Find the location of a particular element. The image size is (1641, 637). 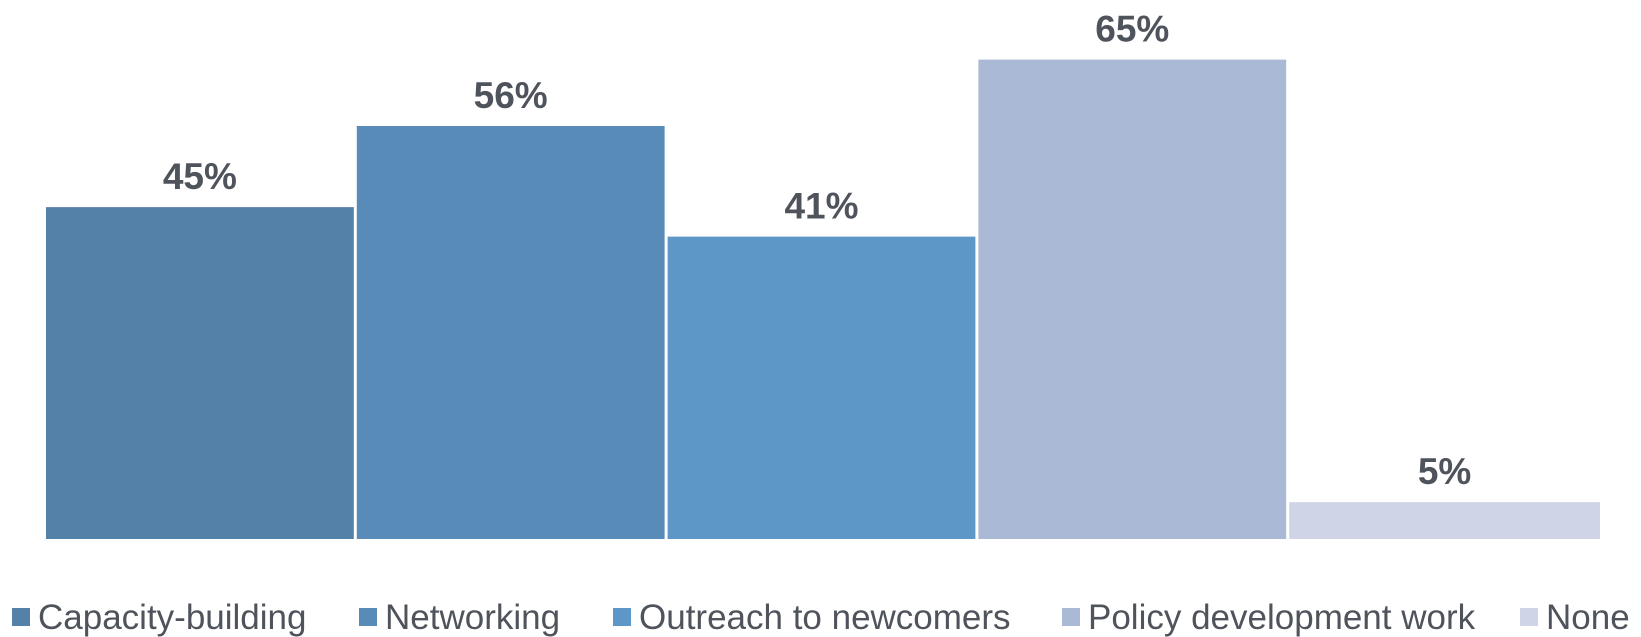

legend-label-4: Policy development work is located at coordinates (1282, 617).